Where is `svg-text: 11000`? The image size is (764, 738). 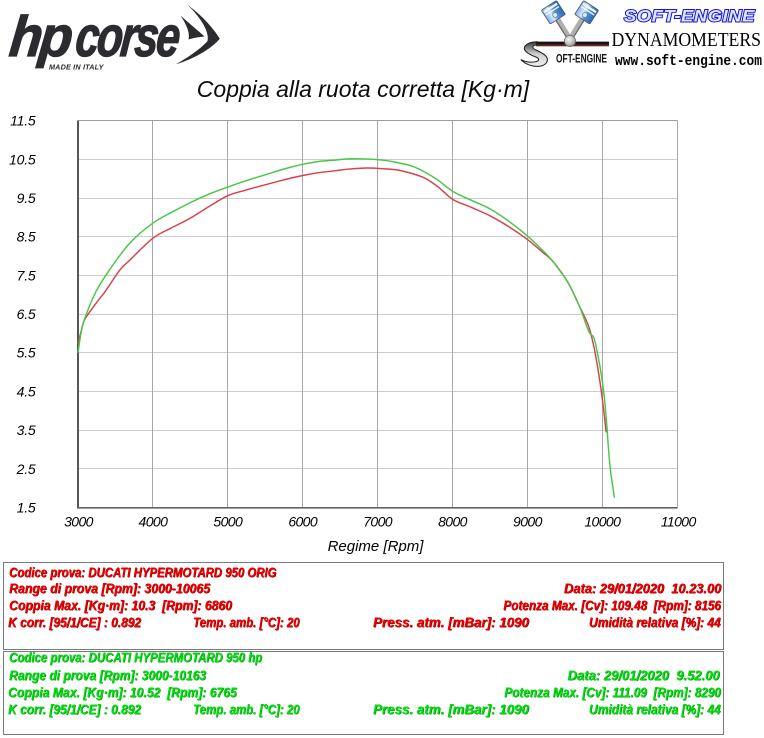
svg-text: 11000 is located at coordinates (679, 521).